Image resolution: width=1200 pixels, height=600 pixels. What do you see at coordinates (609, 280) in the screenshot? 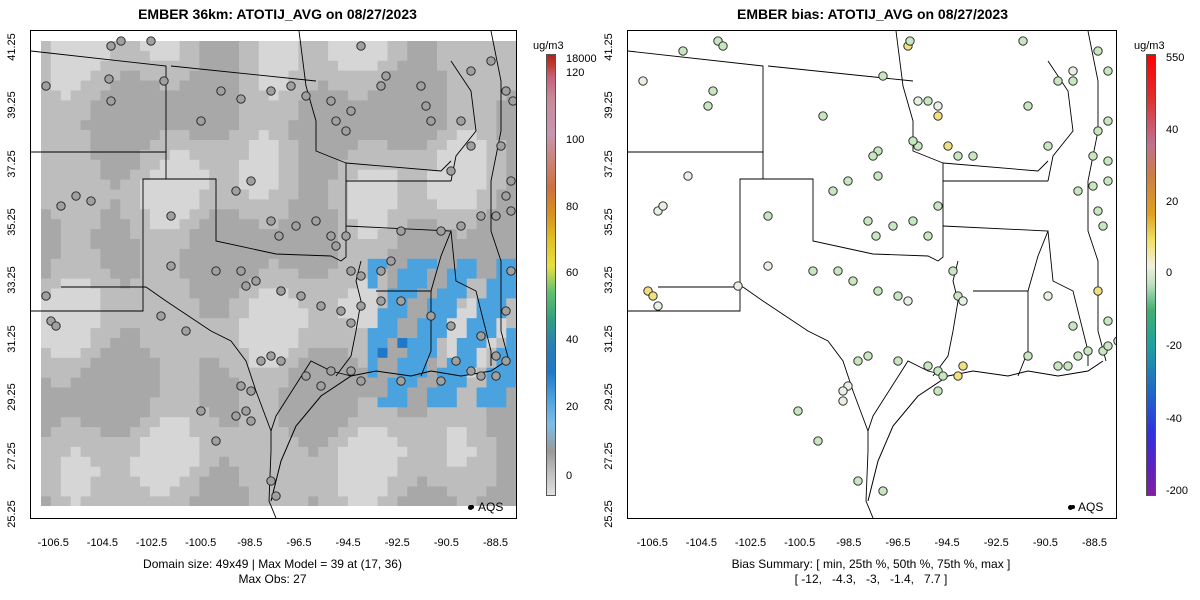
I see `right-y-tick-4: 33.25` at bounding box center [609, 280].